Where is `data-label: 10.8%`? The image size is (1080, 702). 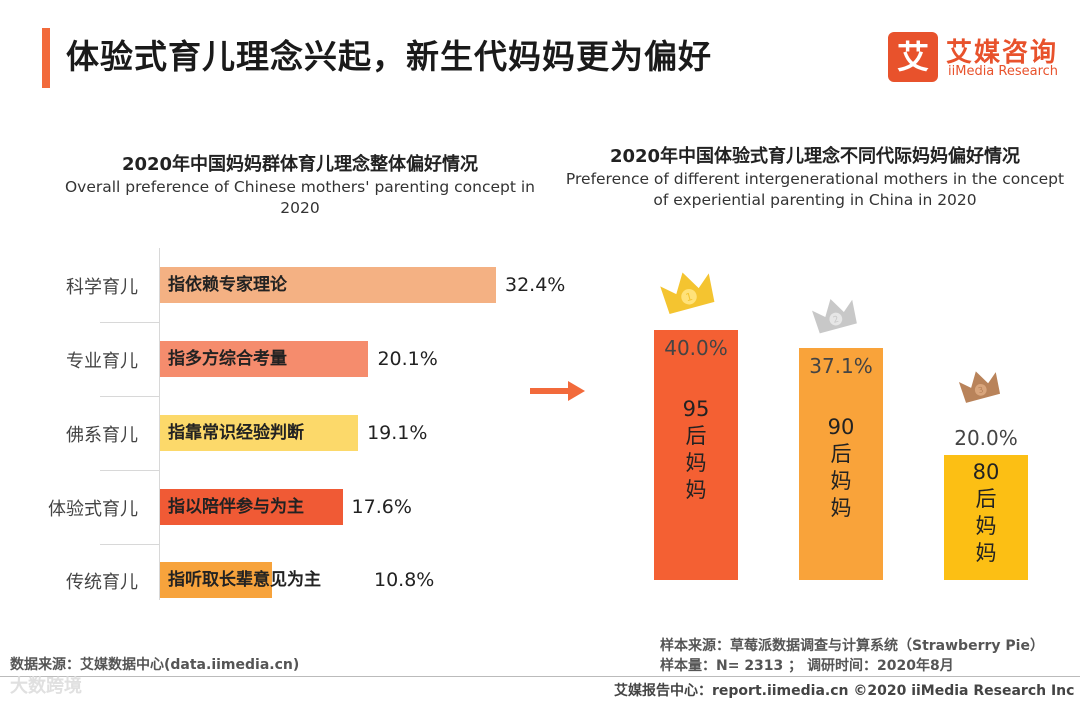
data-label: 10.8% is located at coordinates (404, 580).